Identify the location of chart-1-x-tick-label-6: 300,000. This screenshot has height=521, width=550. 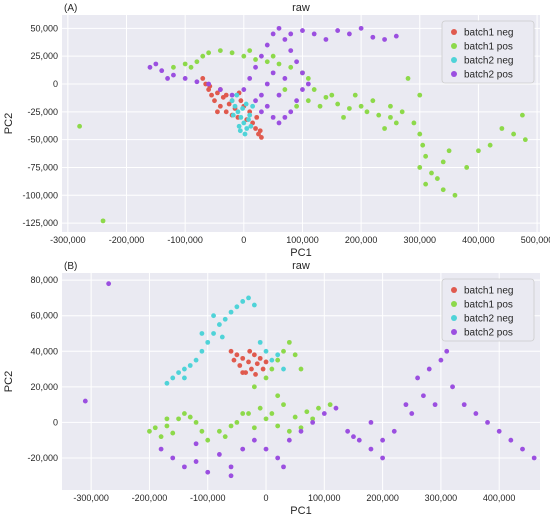
(441, 498).